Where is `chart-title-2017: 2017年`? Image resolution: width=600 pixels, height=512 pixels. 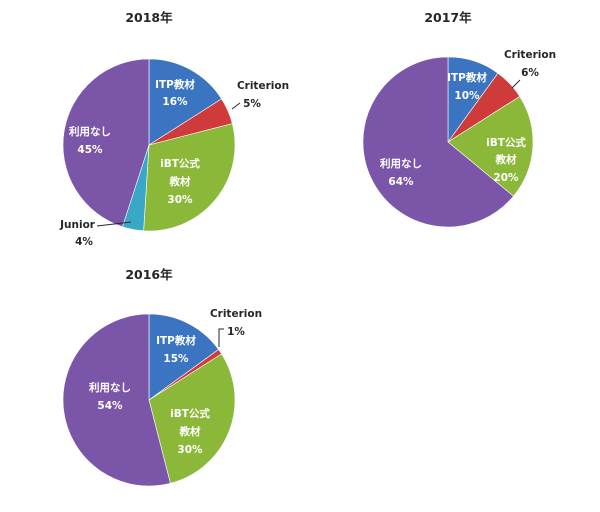
chart-title-2017: 2017年 is located at coordinates (448, 17).